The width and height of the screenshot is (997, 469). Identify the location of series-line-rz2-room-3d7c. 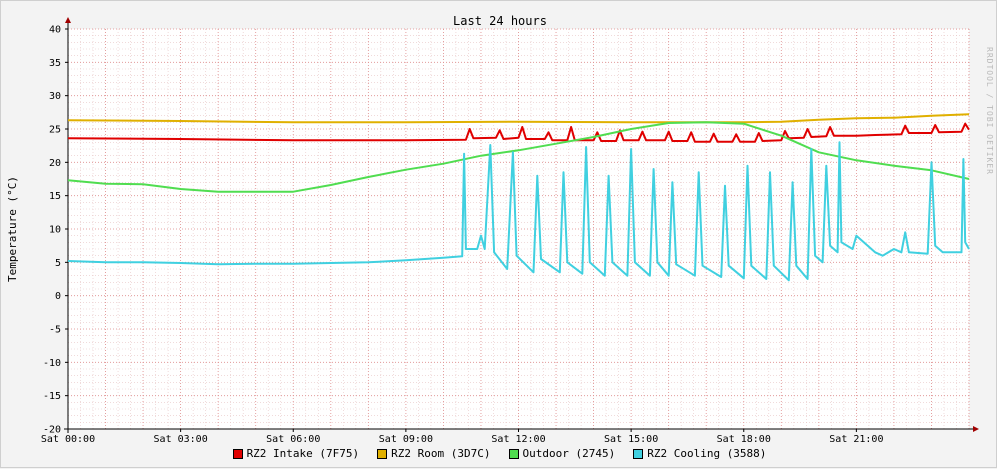
(518, 118).